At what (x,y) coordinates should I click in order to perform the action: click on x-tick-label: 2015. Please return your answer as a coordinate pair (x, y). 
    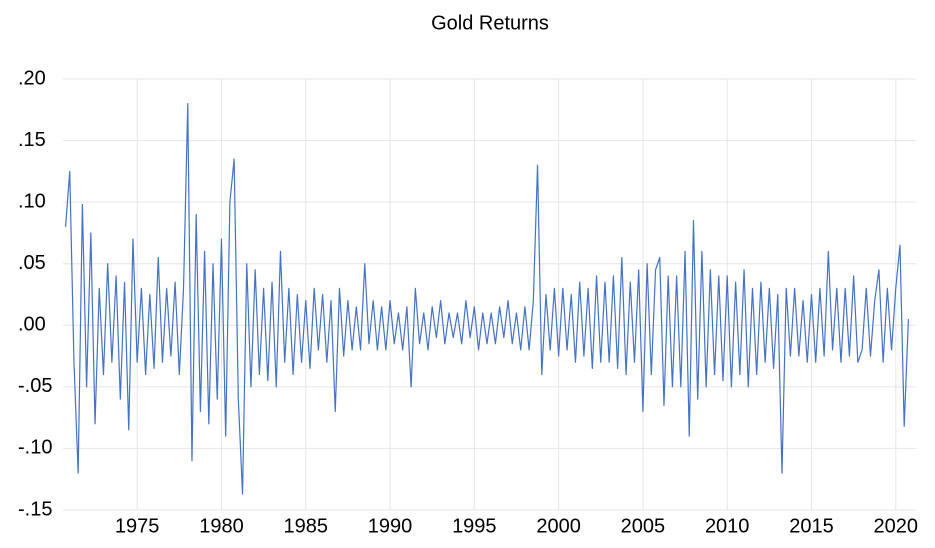
    Looking at the image, I should click on (811, 526).